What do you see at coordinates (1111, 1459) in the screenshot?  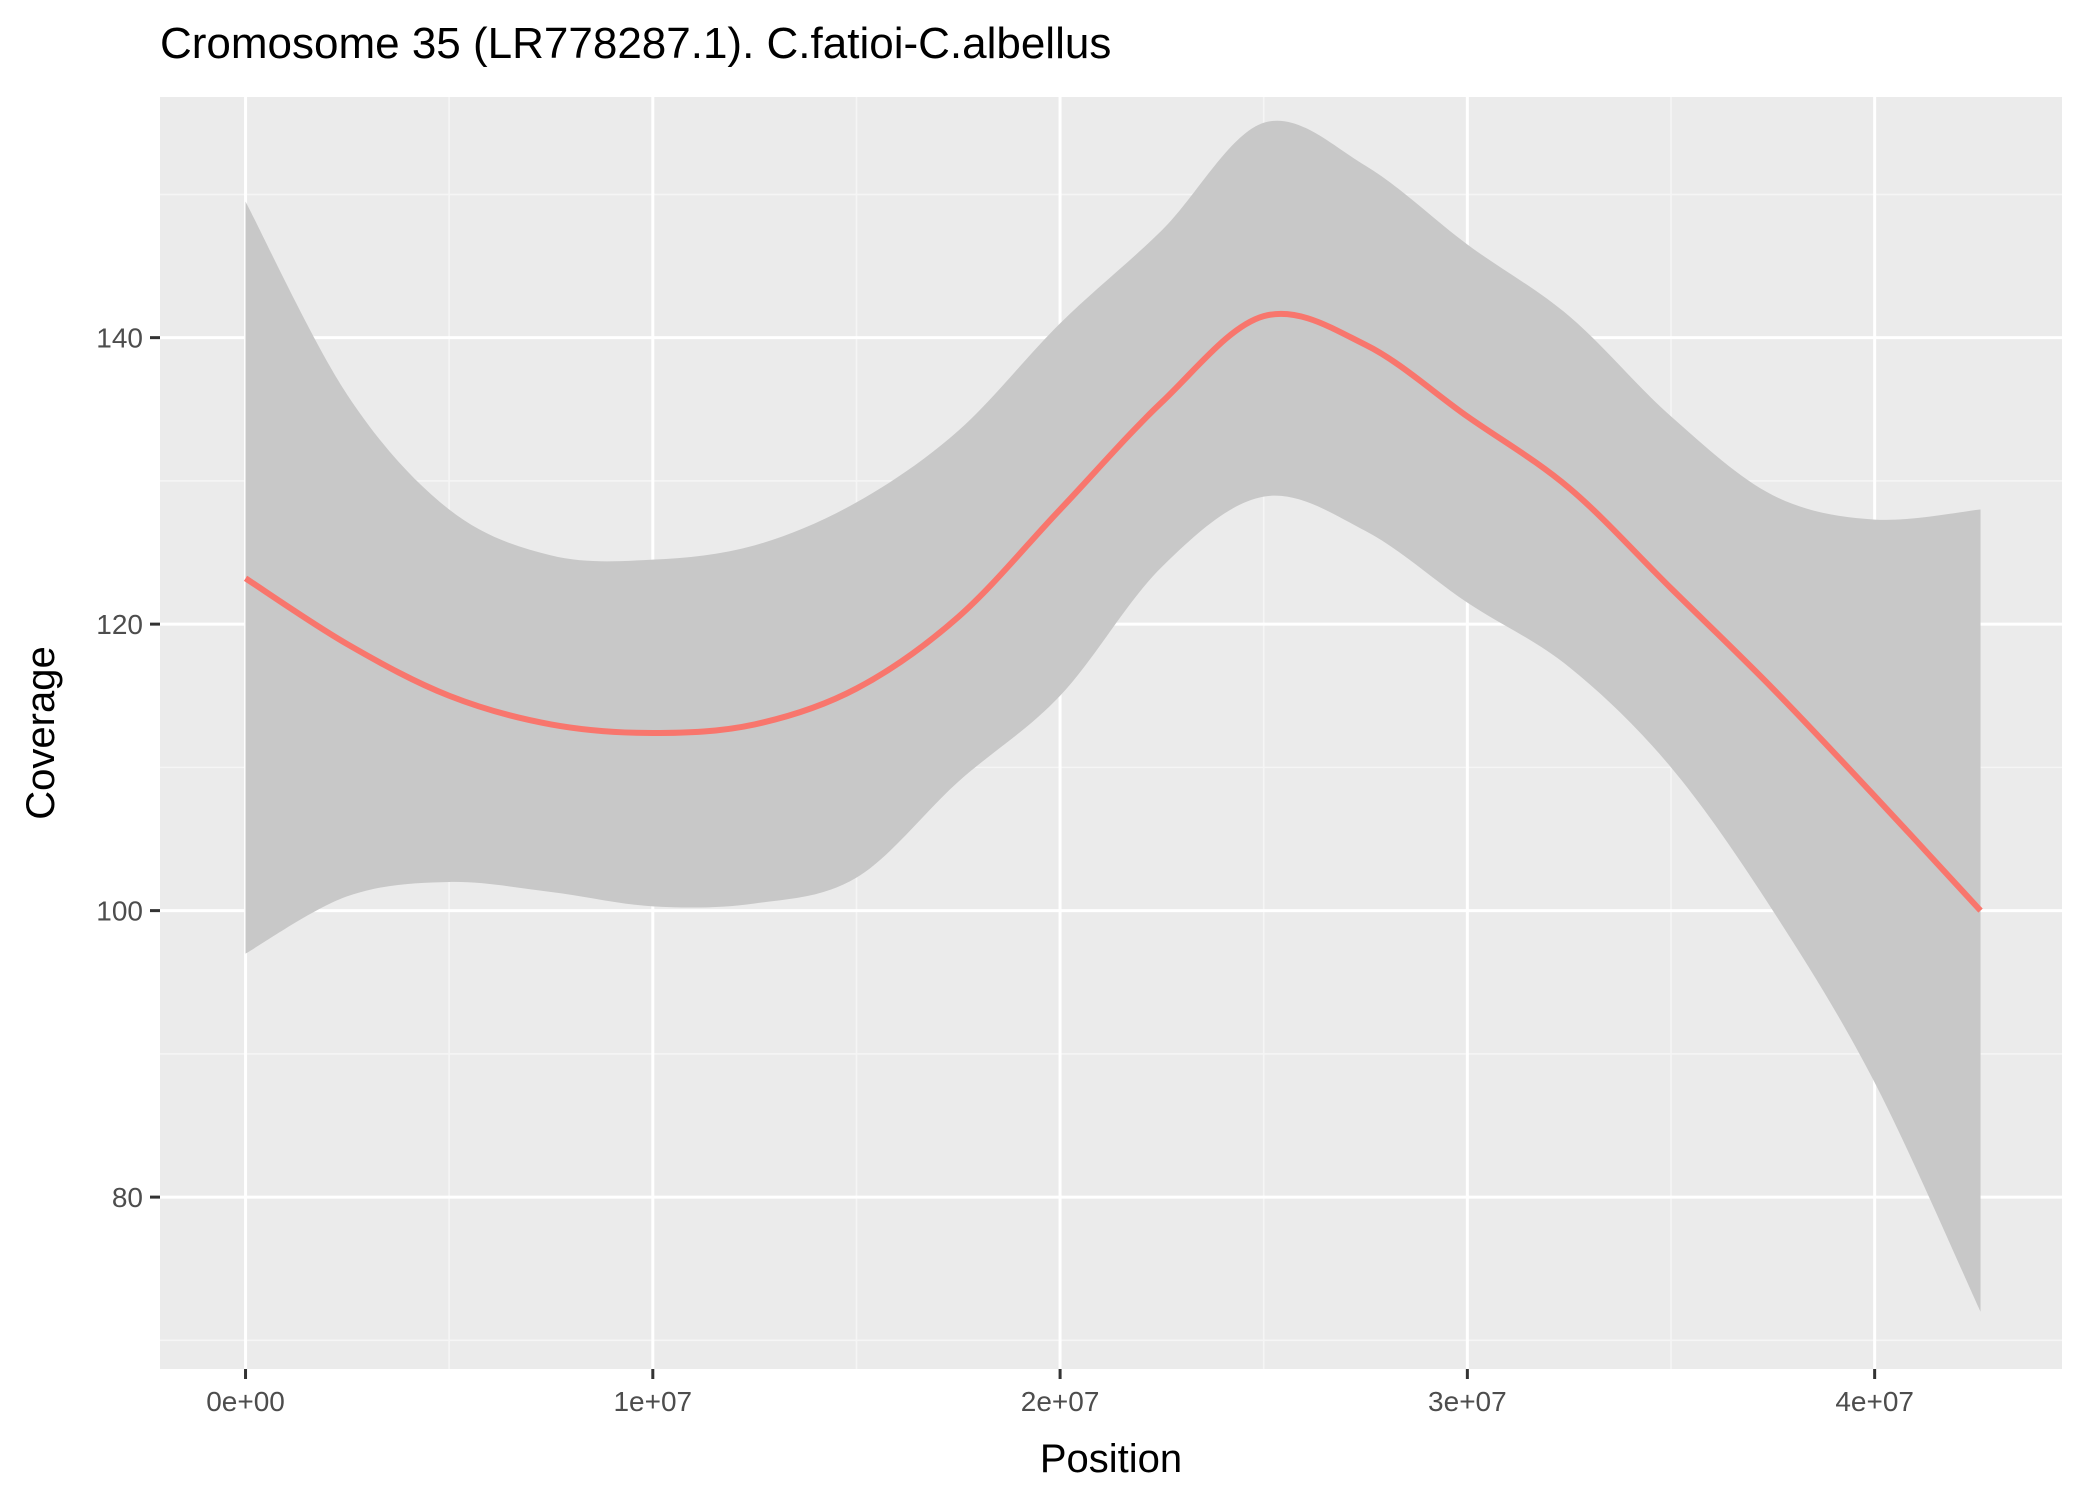 I see `x-axis-title: Position` at bounding box center [1111, 1459].